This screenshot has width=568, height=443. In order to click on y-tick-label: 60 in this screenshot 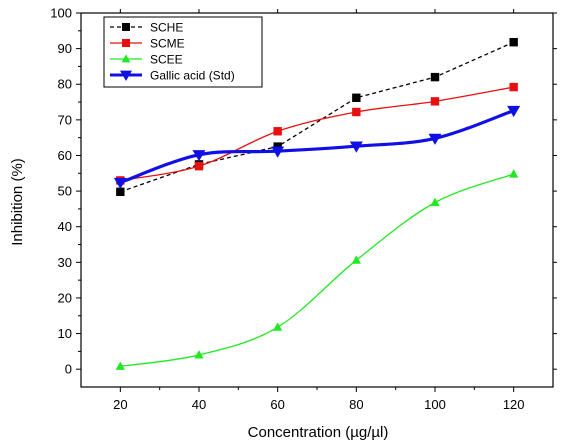, I will do `click(65, 155)`.